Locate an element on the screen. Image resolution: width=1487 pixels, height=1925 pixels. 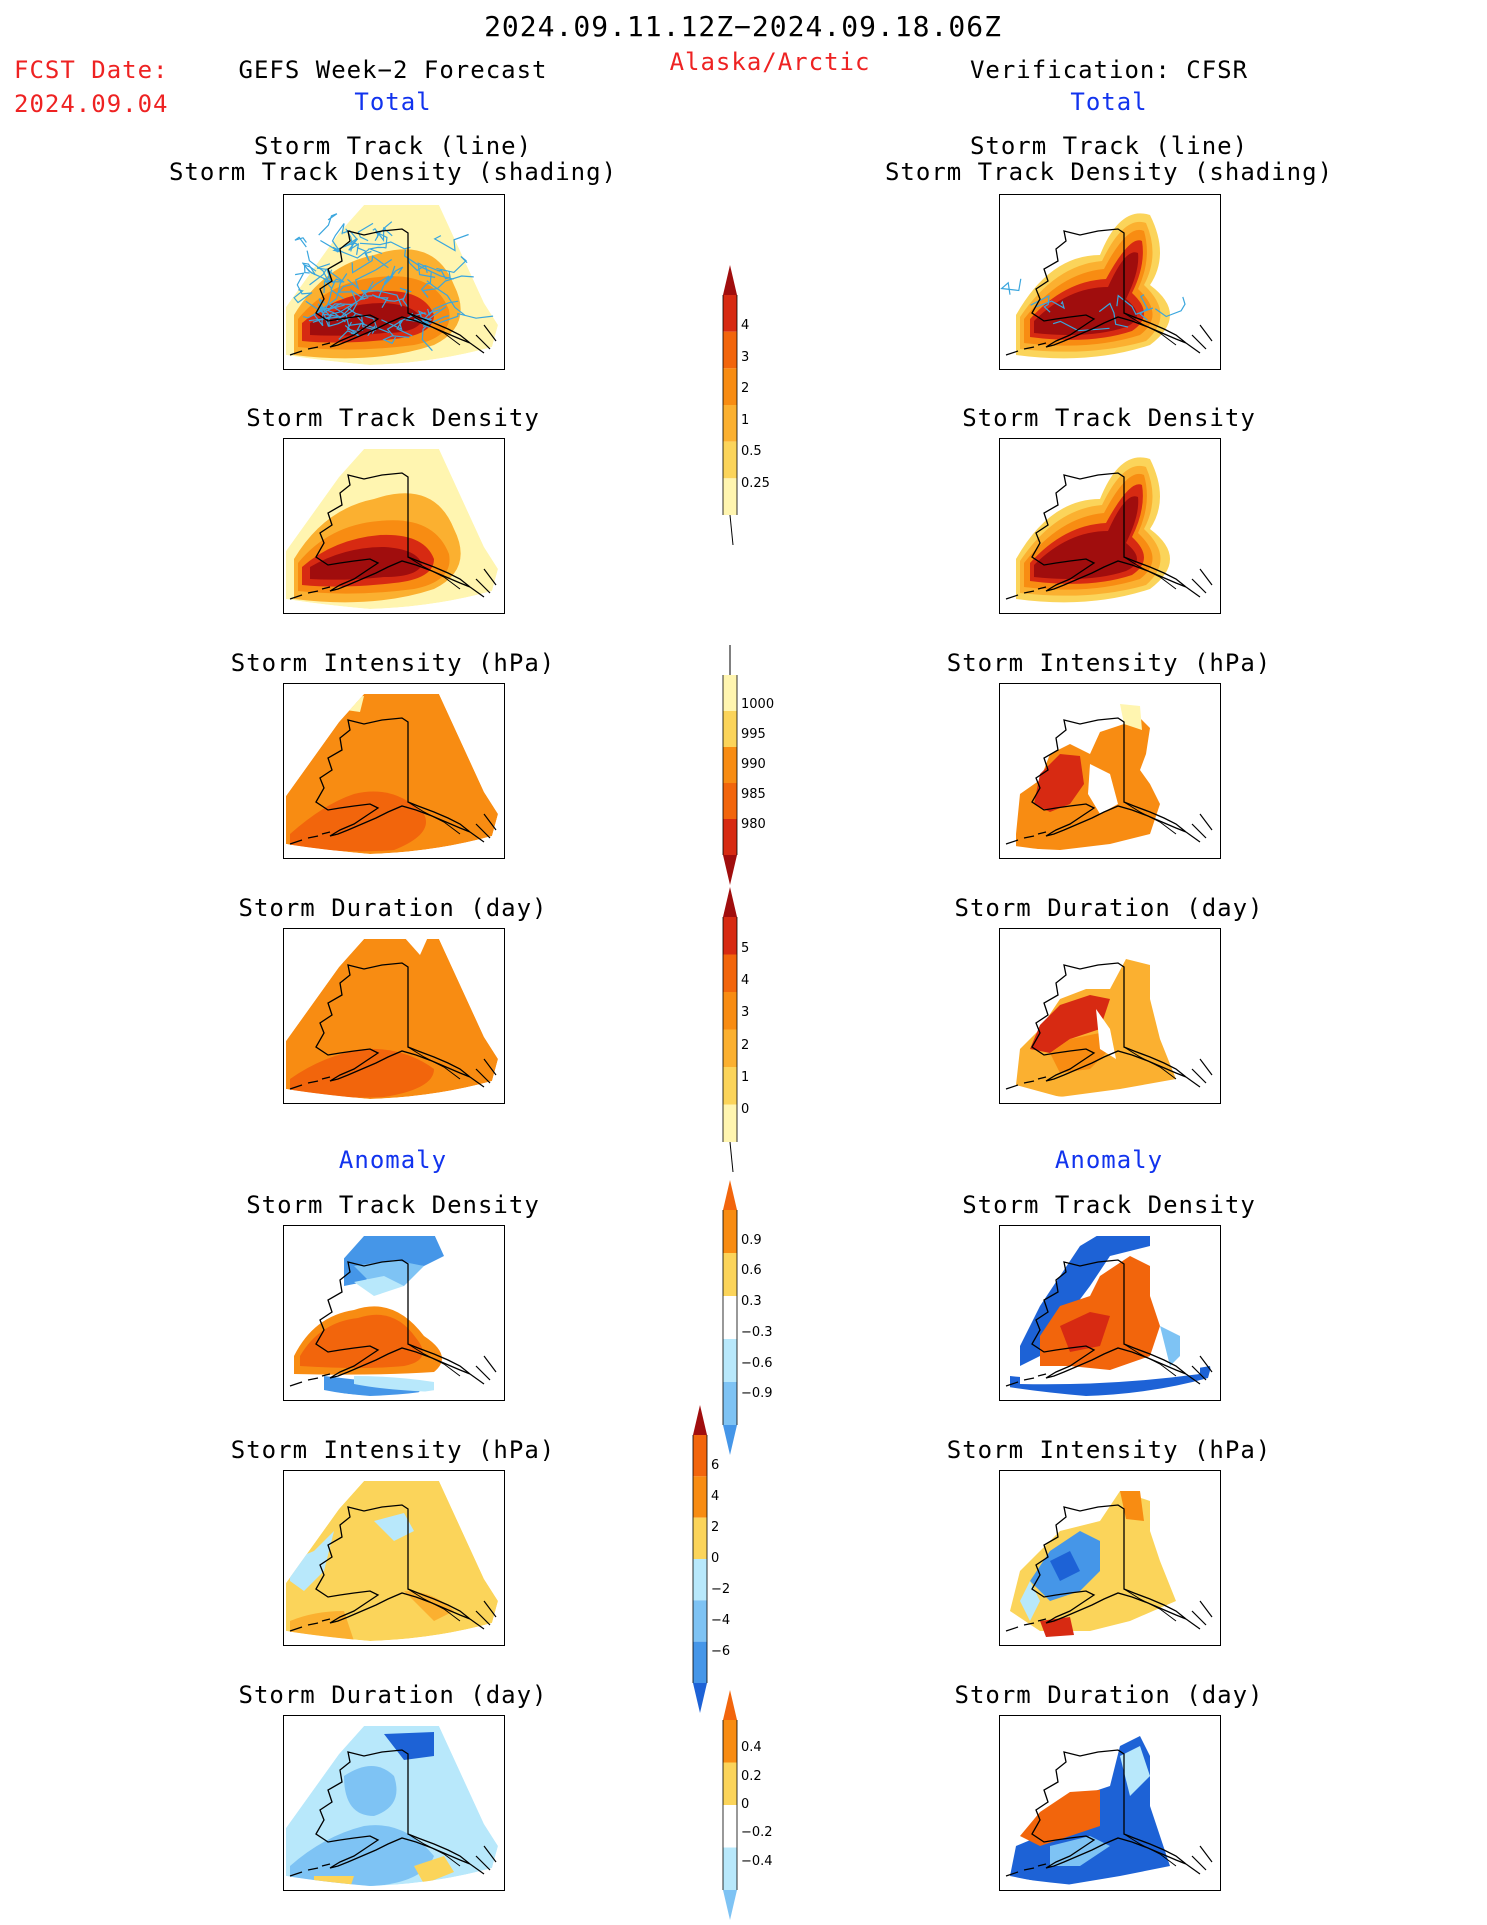
colorbar-tick-label: 0.25 is located at coordinates (755, 483).